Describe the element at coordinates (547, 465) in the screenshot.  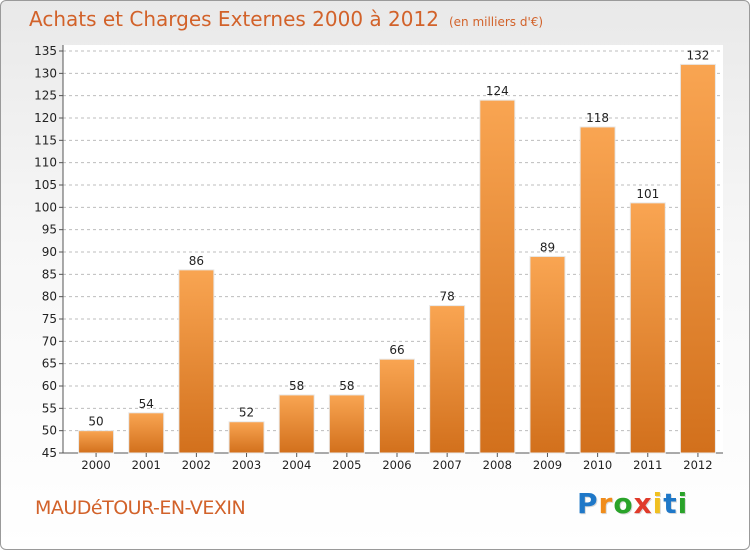
I see `x-tick-label: 2009` at that location.